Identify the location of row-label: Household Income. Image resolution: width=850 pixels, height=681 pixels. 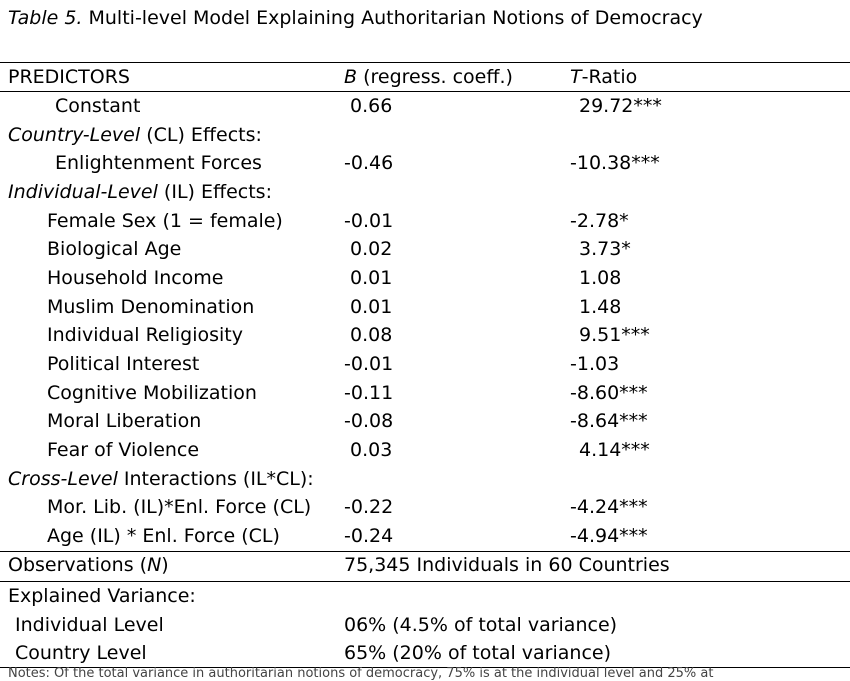
(135, 278).